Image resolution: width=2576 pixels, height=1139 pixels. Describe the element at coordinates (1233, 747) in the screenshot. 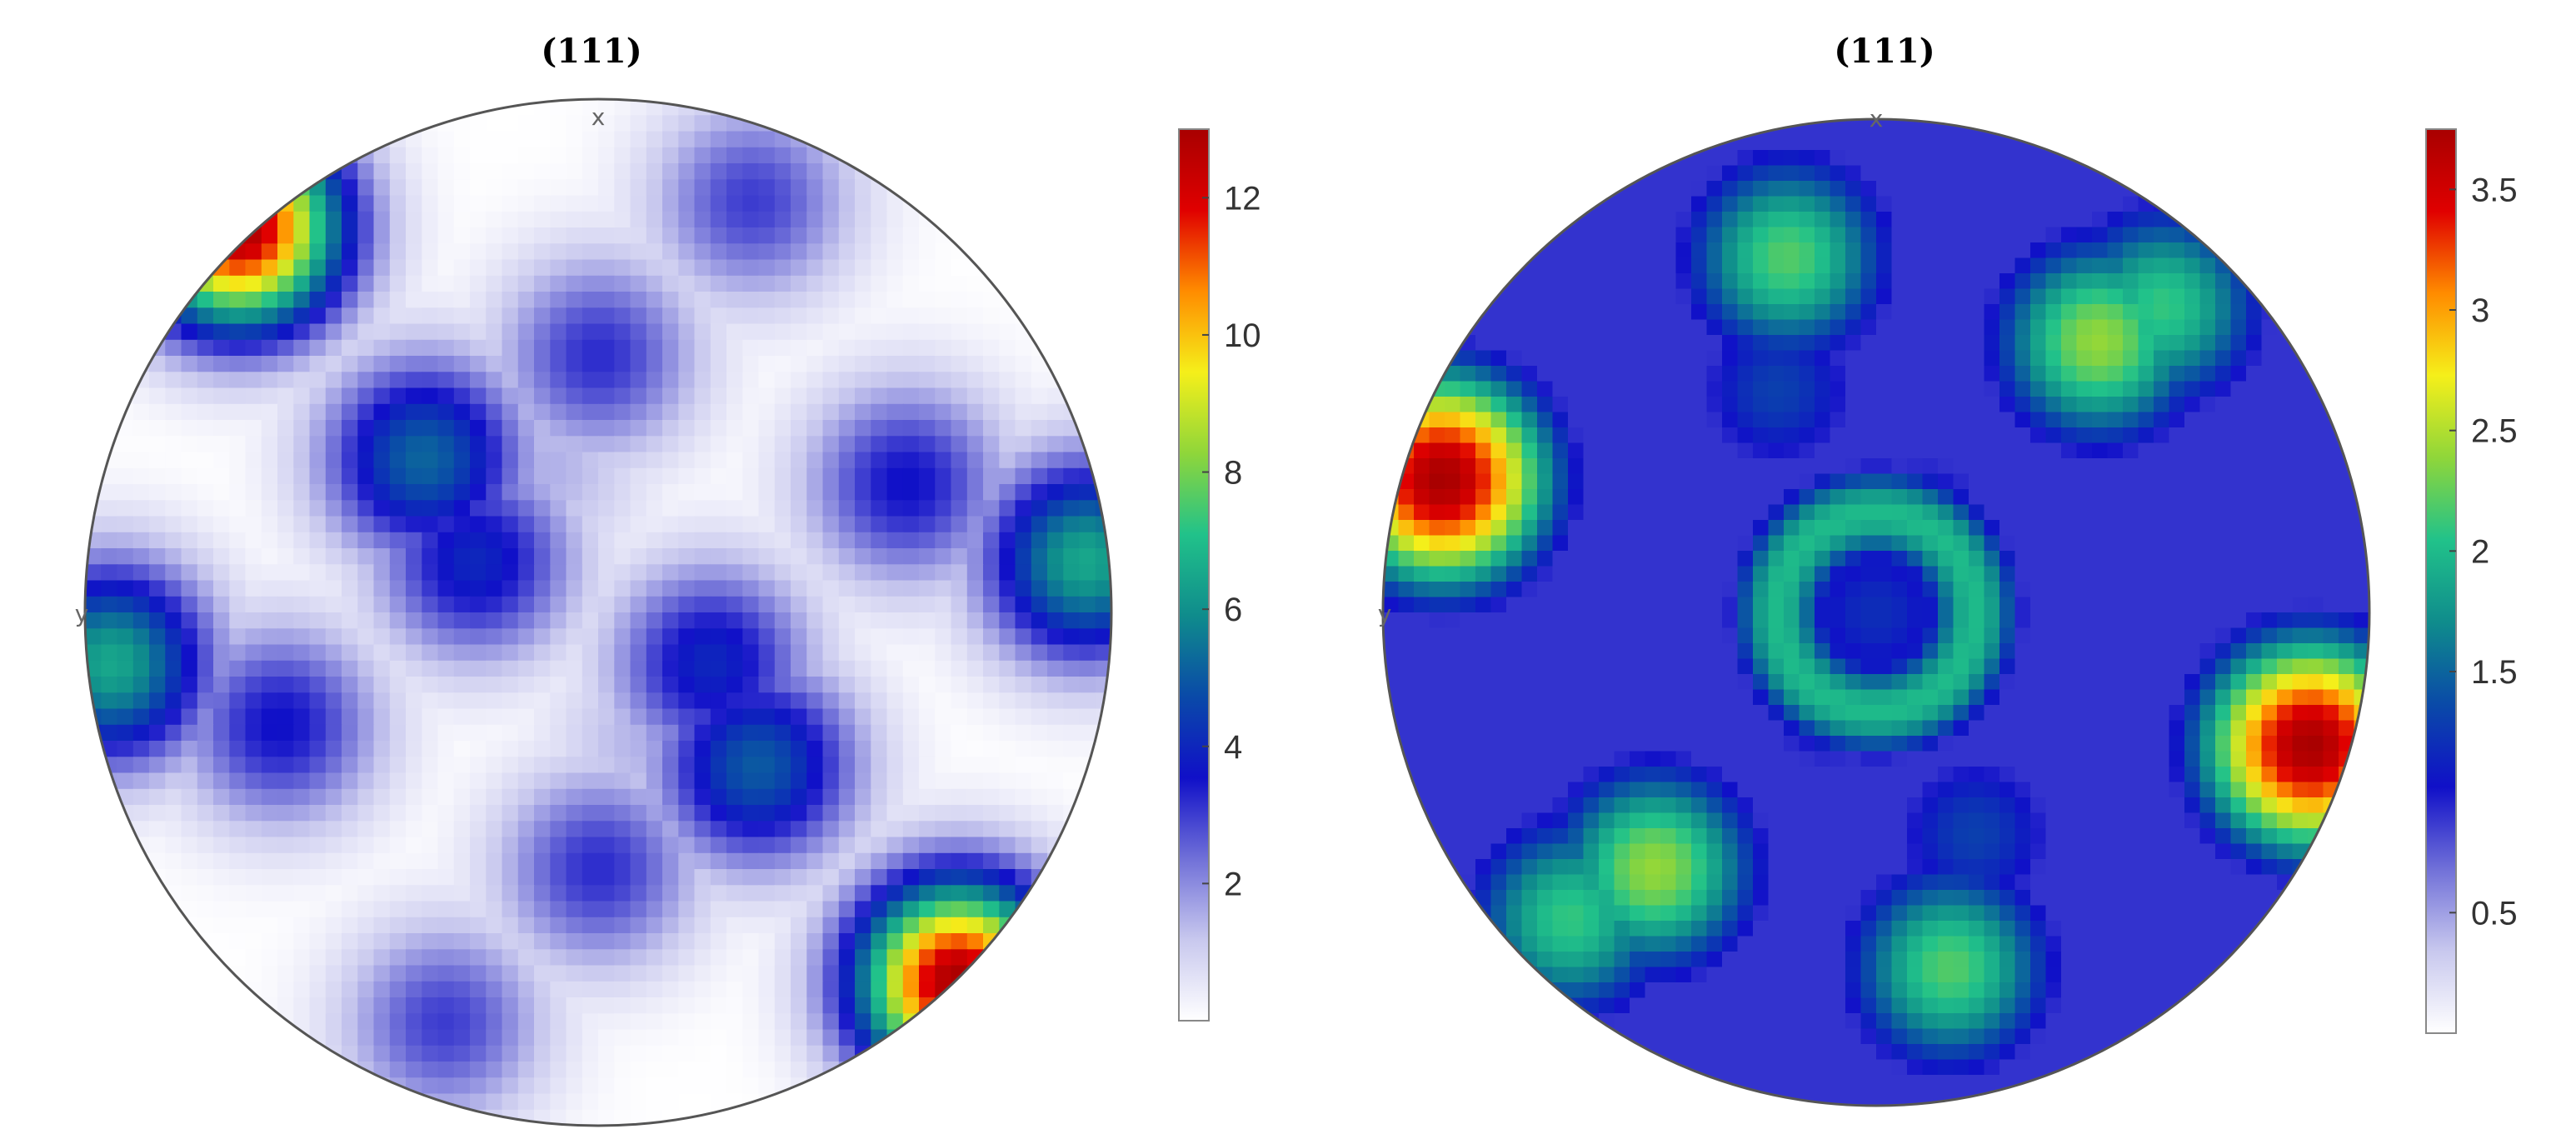

I see `colorbar-left-tick-label: 4` at that location.